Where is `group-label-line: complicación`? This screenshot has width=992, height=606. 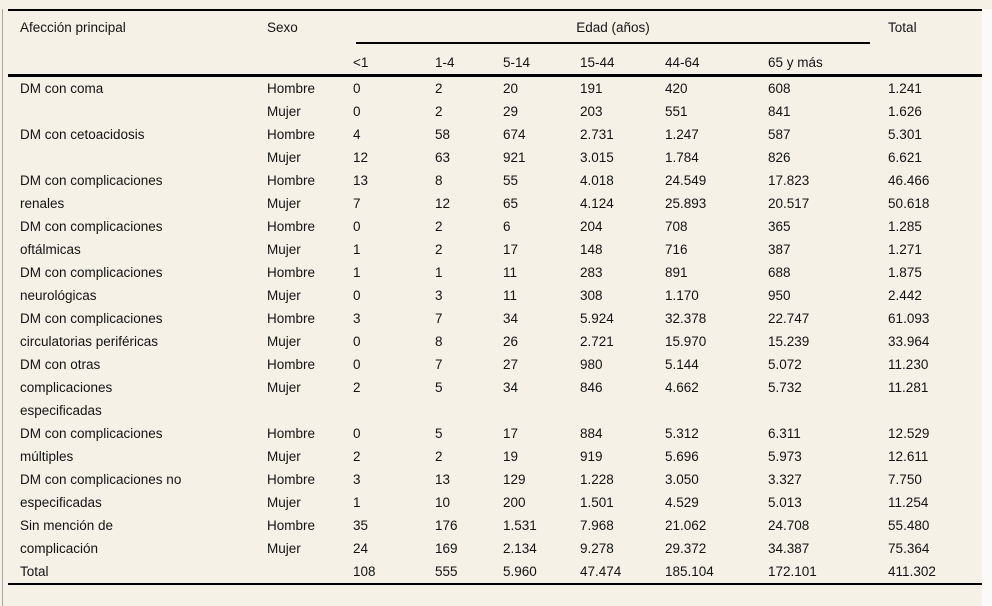 group-label-line: complicación is located at coordinates (59, 548).